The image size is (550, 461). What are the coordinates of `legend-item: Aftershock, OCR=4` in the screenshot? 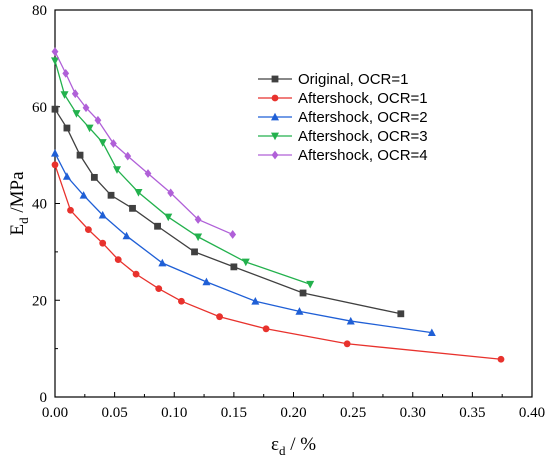 It's located at (343, 155).